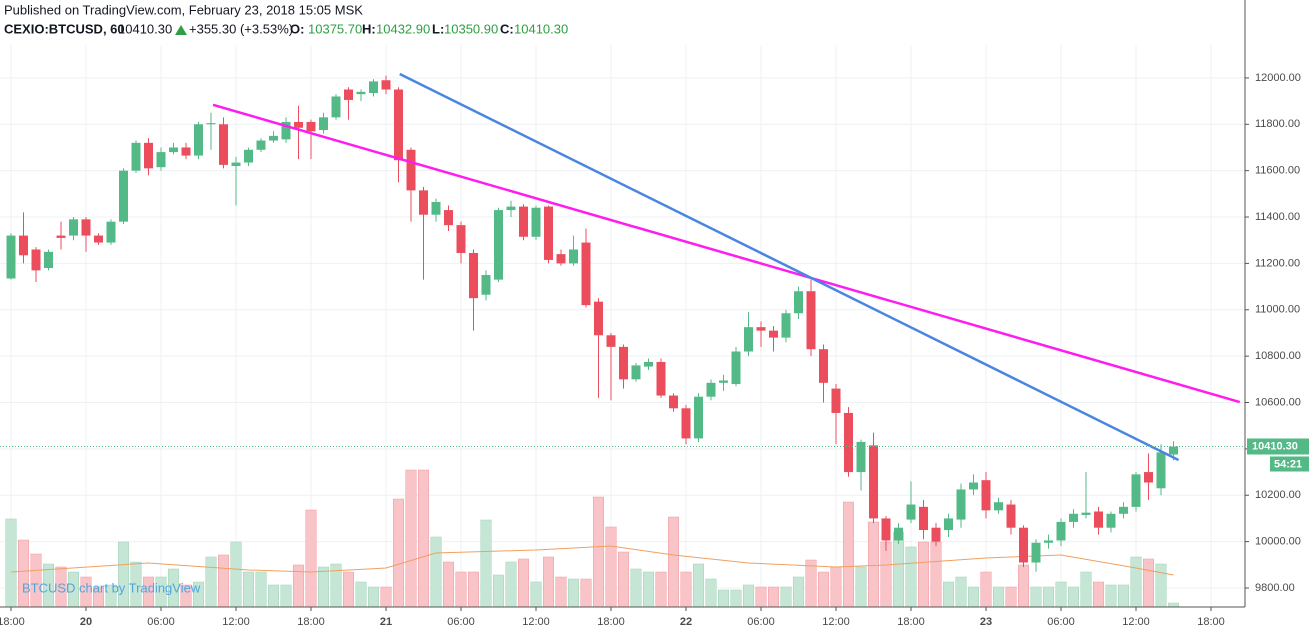 The height and width of the screenshot is (637, 1312). I want to click on close-label: C:, so click(507, 28).